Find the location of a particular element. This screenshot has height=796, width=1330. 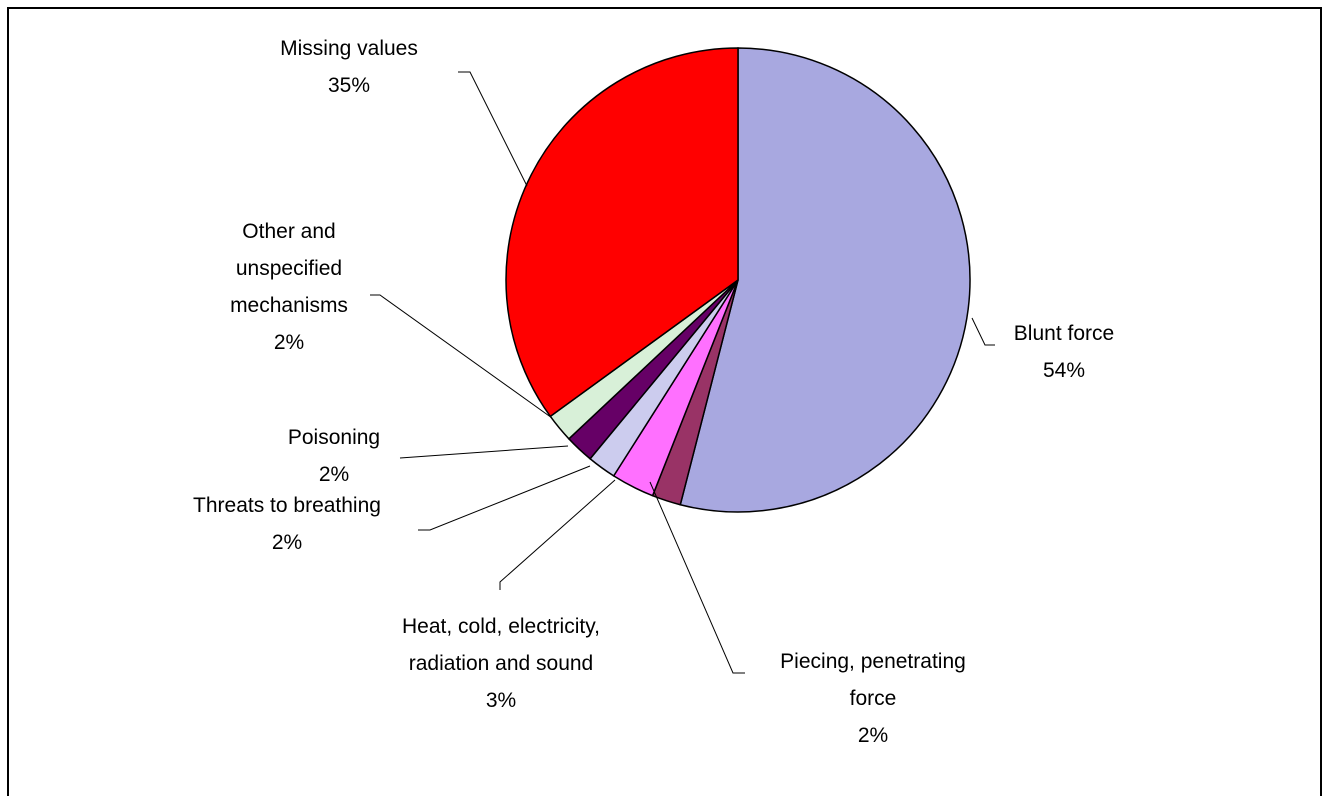

slice-label: Piecing, penetrating force 2% is located at coordinates (873, 698).